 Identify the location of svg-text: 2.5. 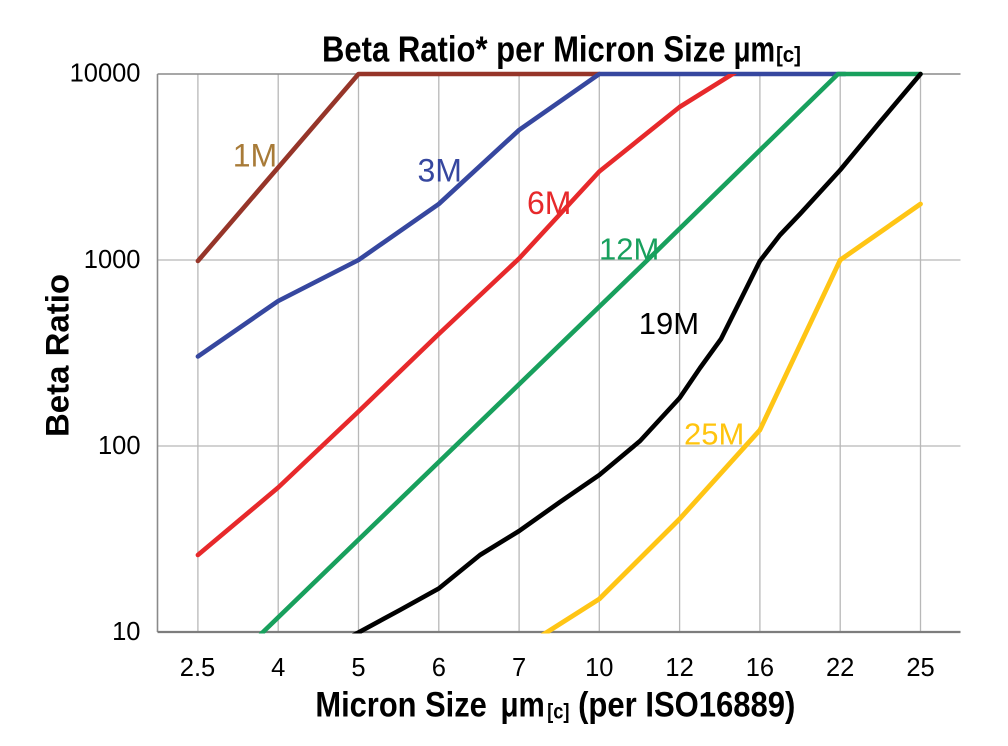
(197, 668).